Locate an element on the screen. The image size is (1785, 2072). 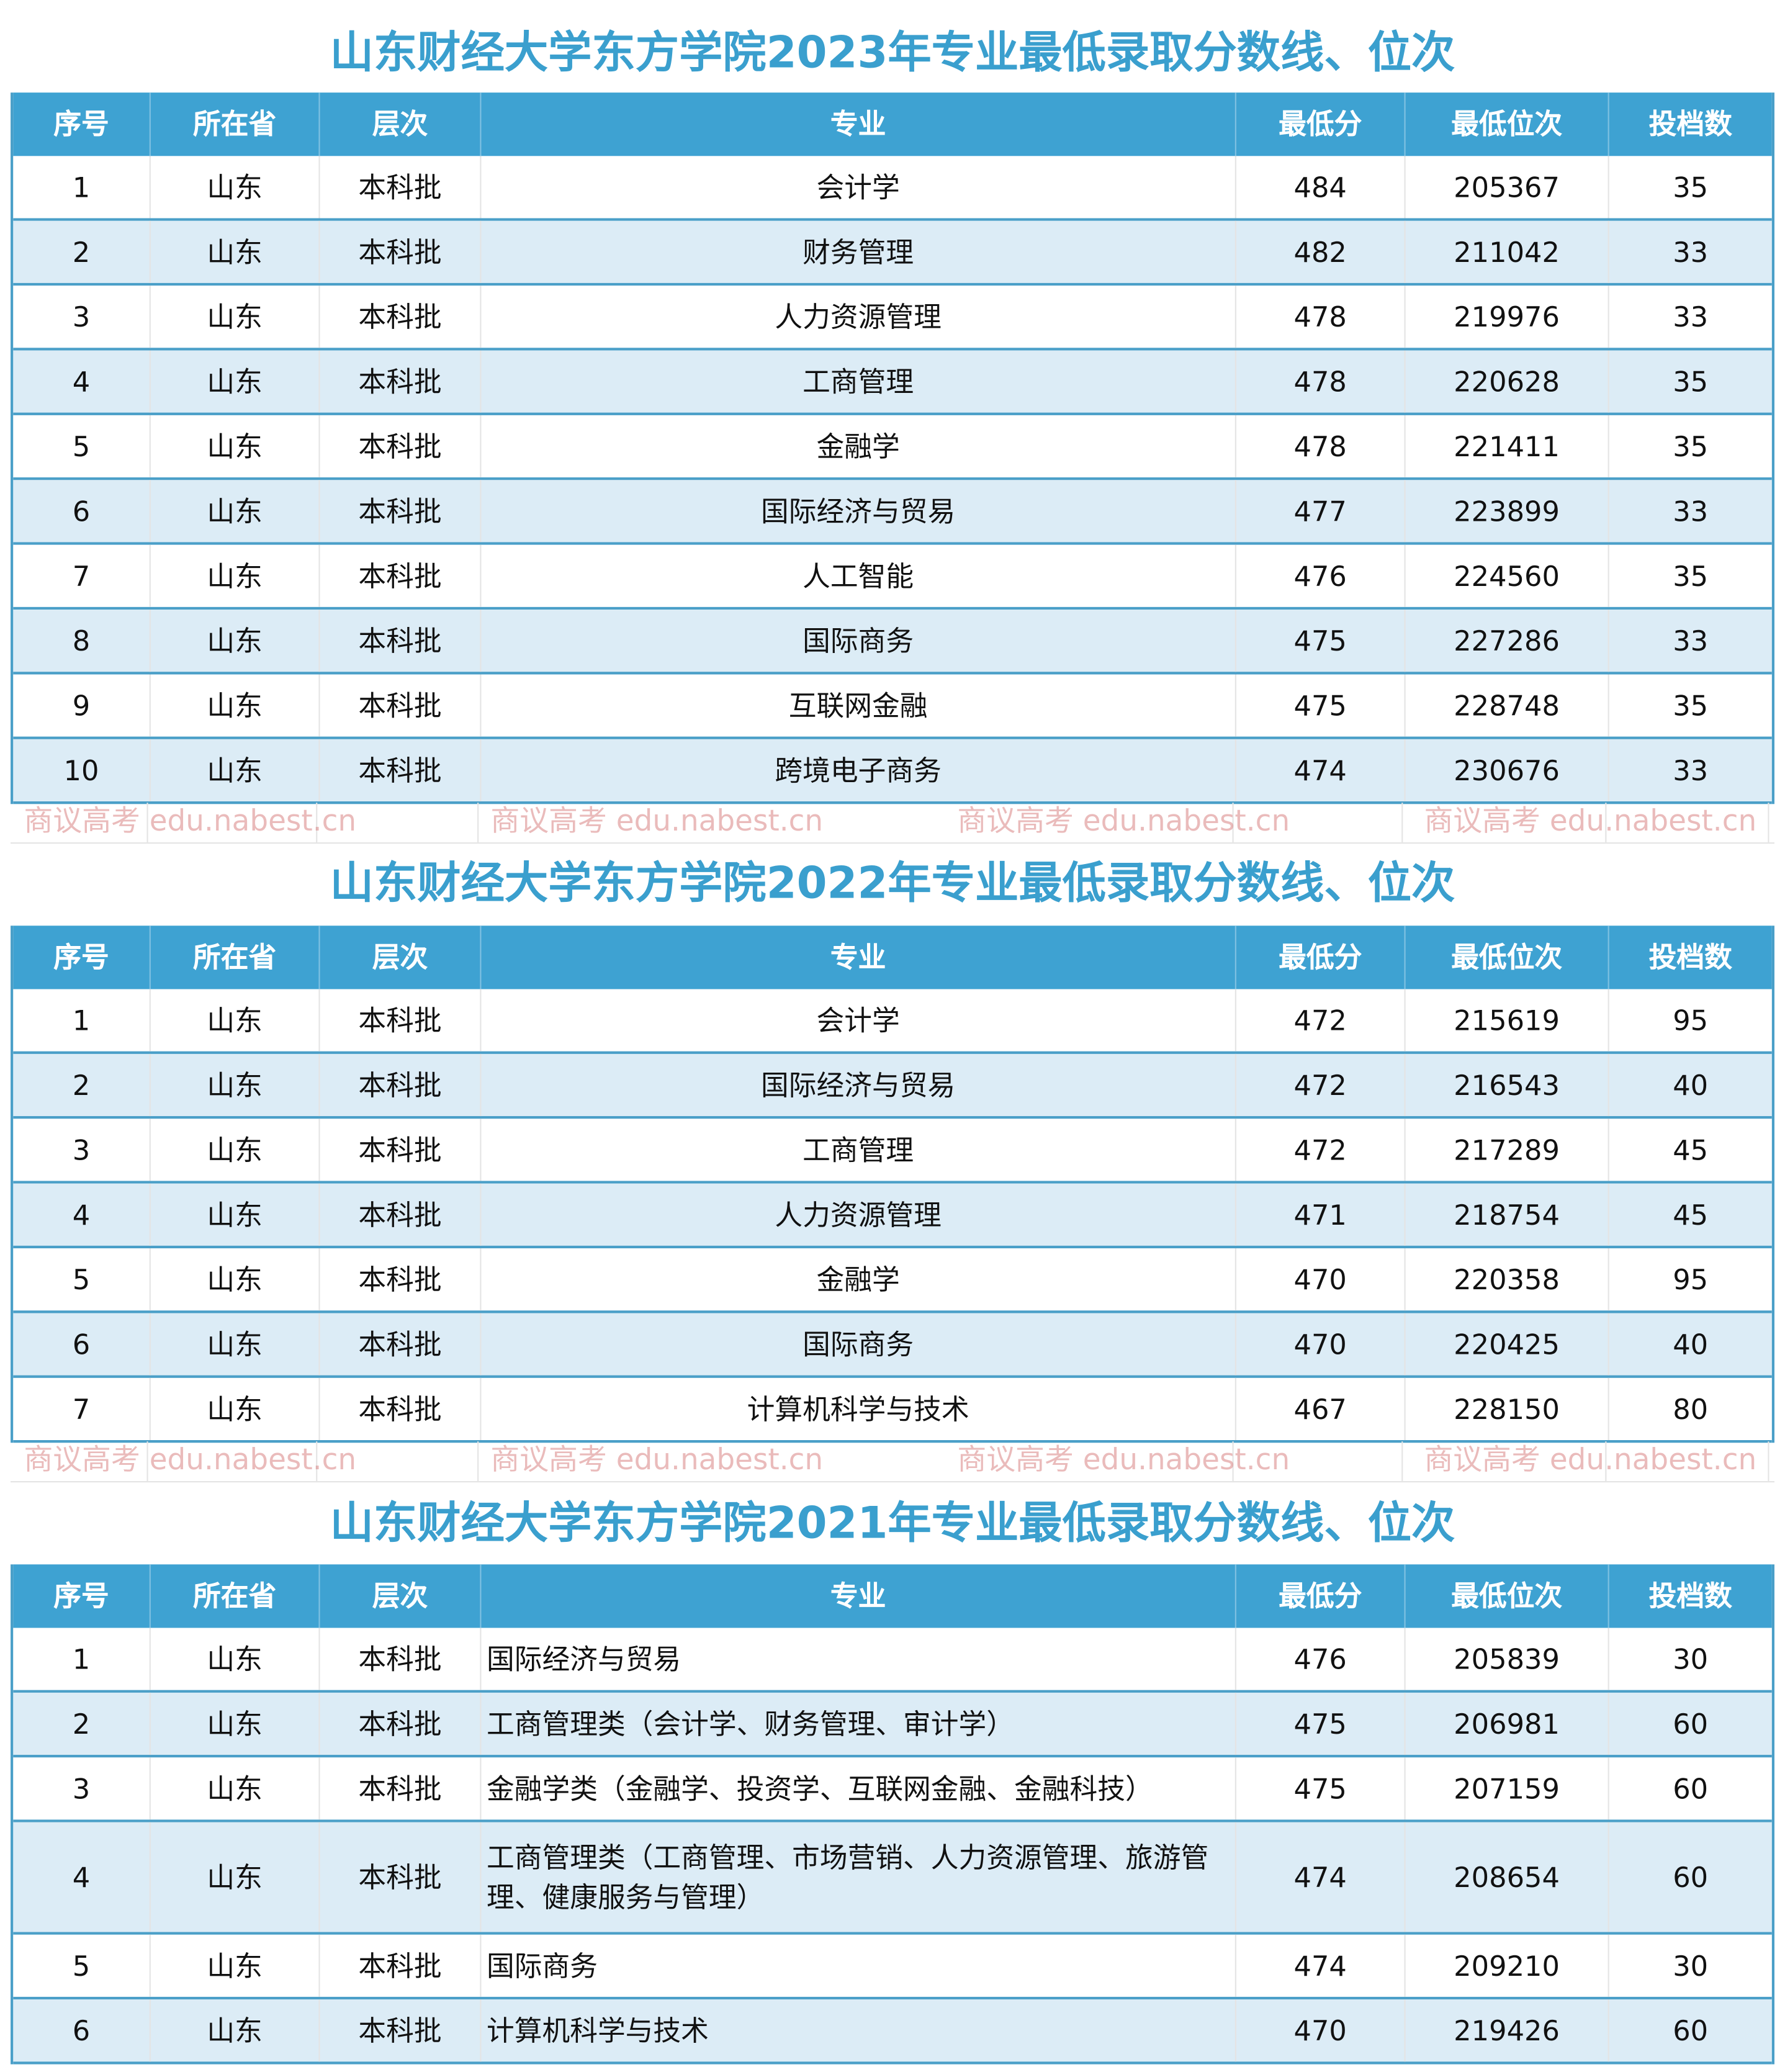
cell-min-rank: 206981 is located at coordinates (1507, 1723).